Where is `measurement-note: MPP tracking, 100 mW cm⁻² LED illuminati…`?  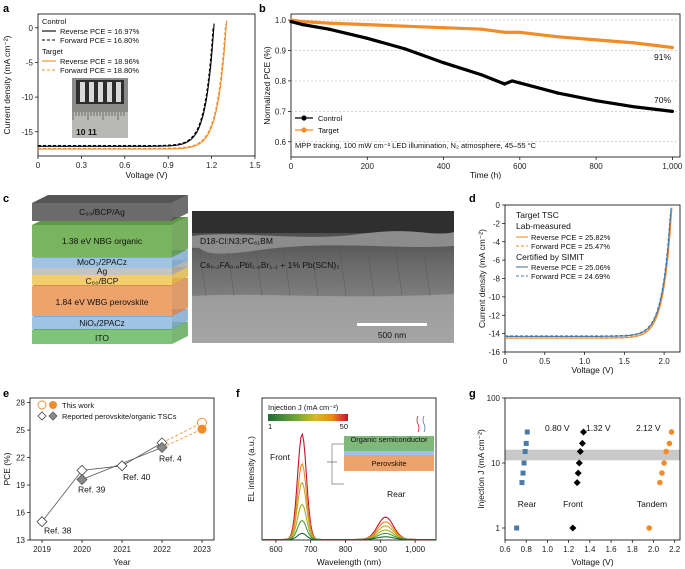
measurement-note: MPP tracking, 100 mW cm⁻² LED illuminati… is located at coordinates (416, 145).